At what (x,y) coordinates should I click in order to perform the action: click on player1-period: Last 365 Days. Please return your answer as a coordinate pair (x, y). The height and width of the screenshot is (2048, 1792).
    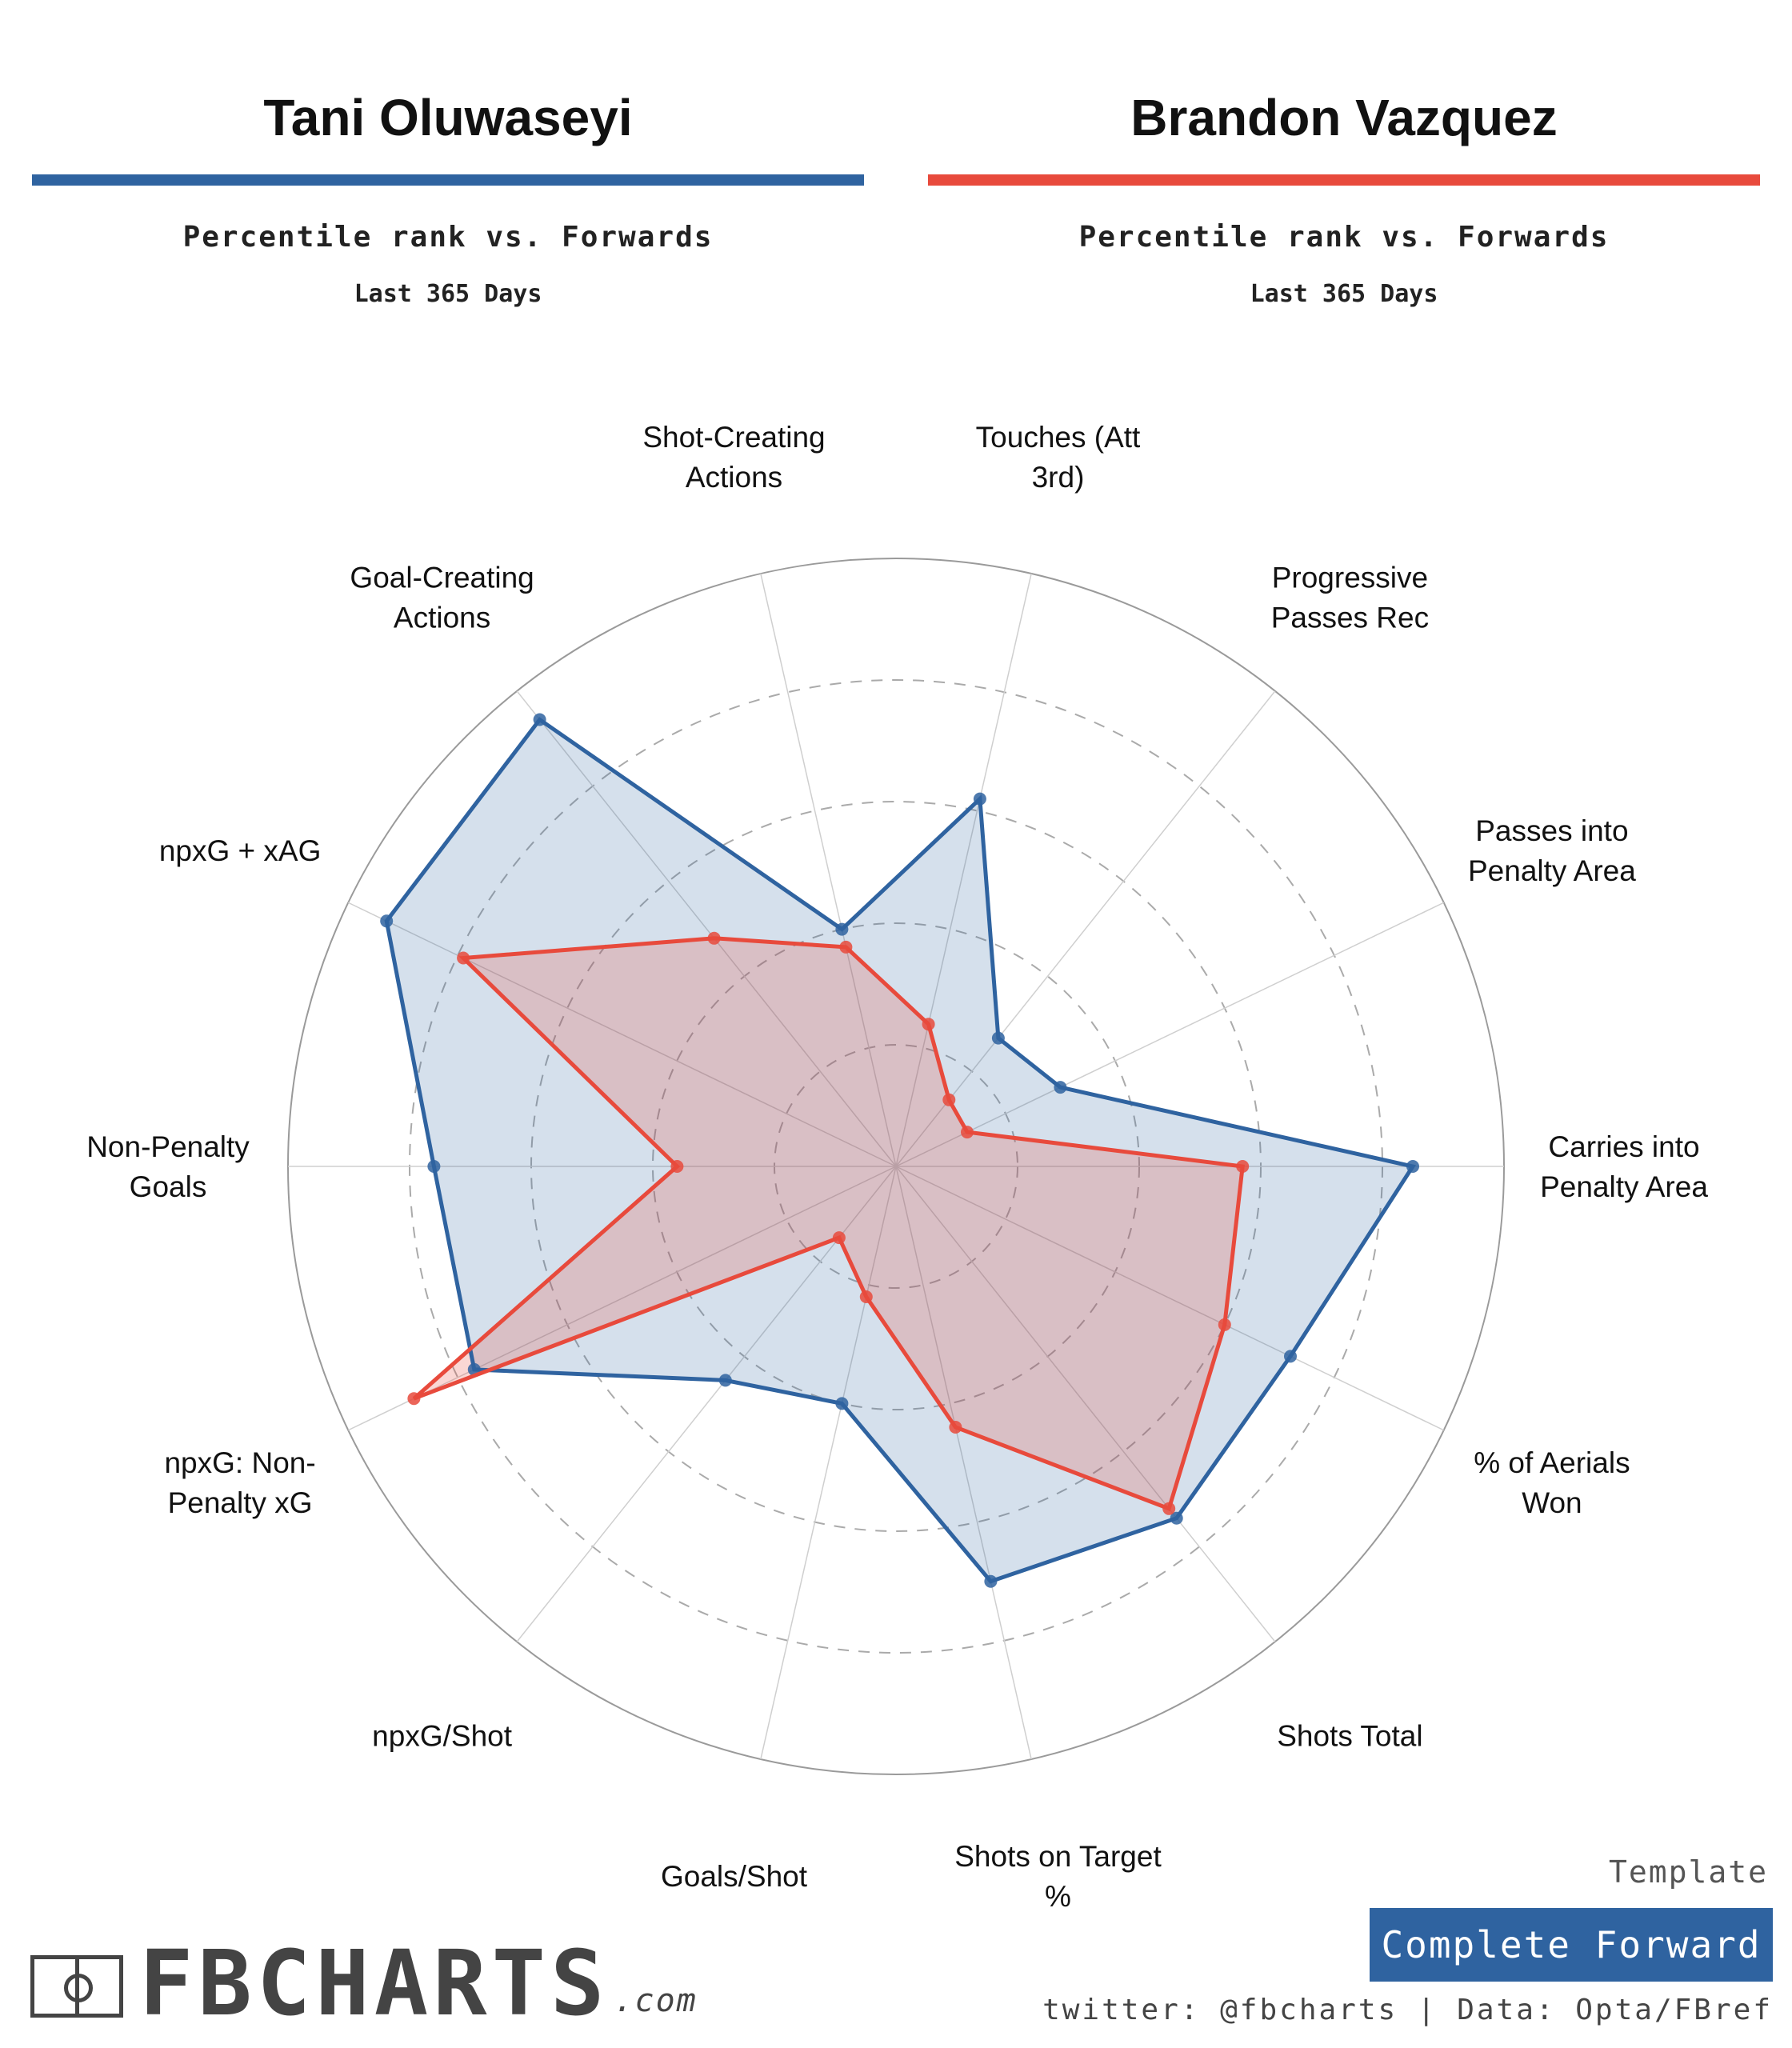
    Looking at the image, I should click on (448, 294).